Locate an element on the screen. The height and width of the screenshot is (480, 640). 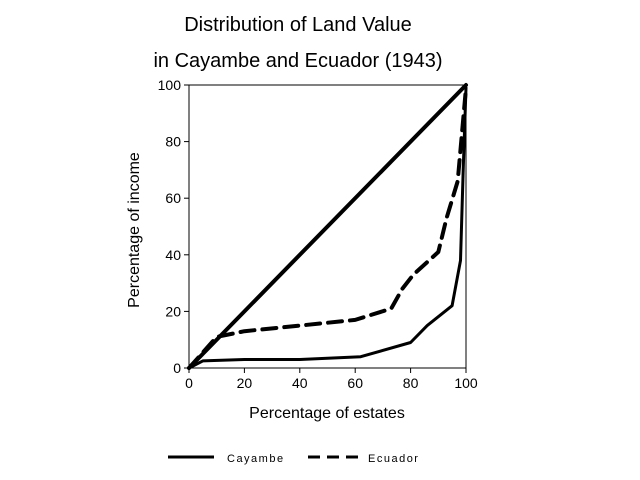
y-tick-label: 100 is located at coordinates (170, 85).